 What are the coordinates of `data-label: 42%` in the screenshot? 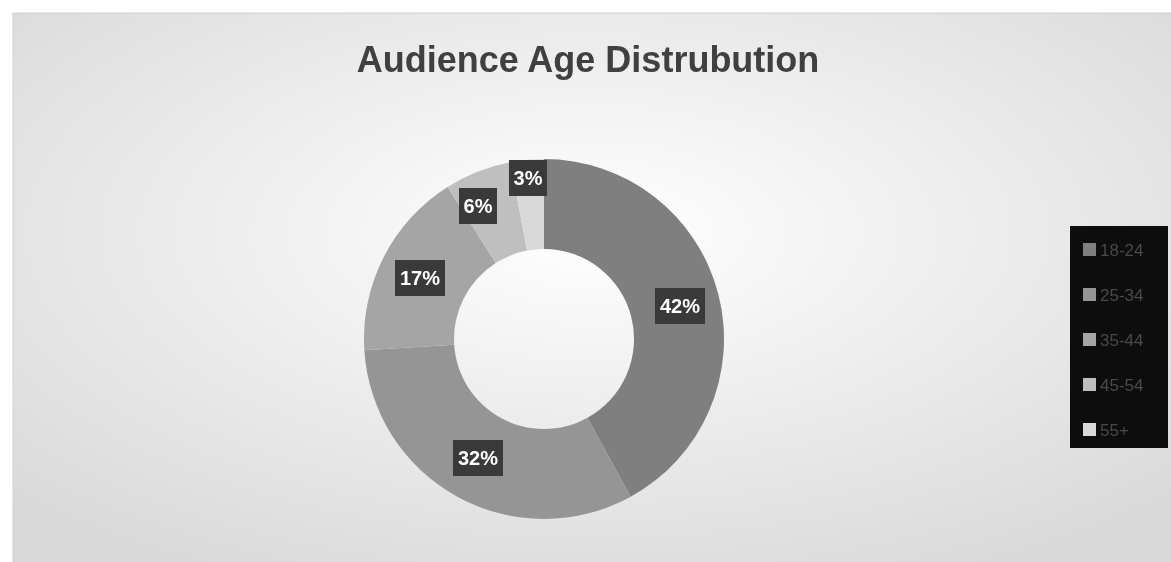 It's located at (680, 306).